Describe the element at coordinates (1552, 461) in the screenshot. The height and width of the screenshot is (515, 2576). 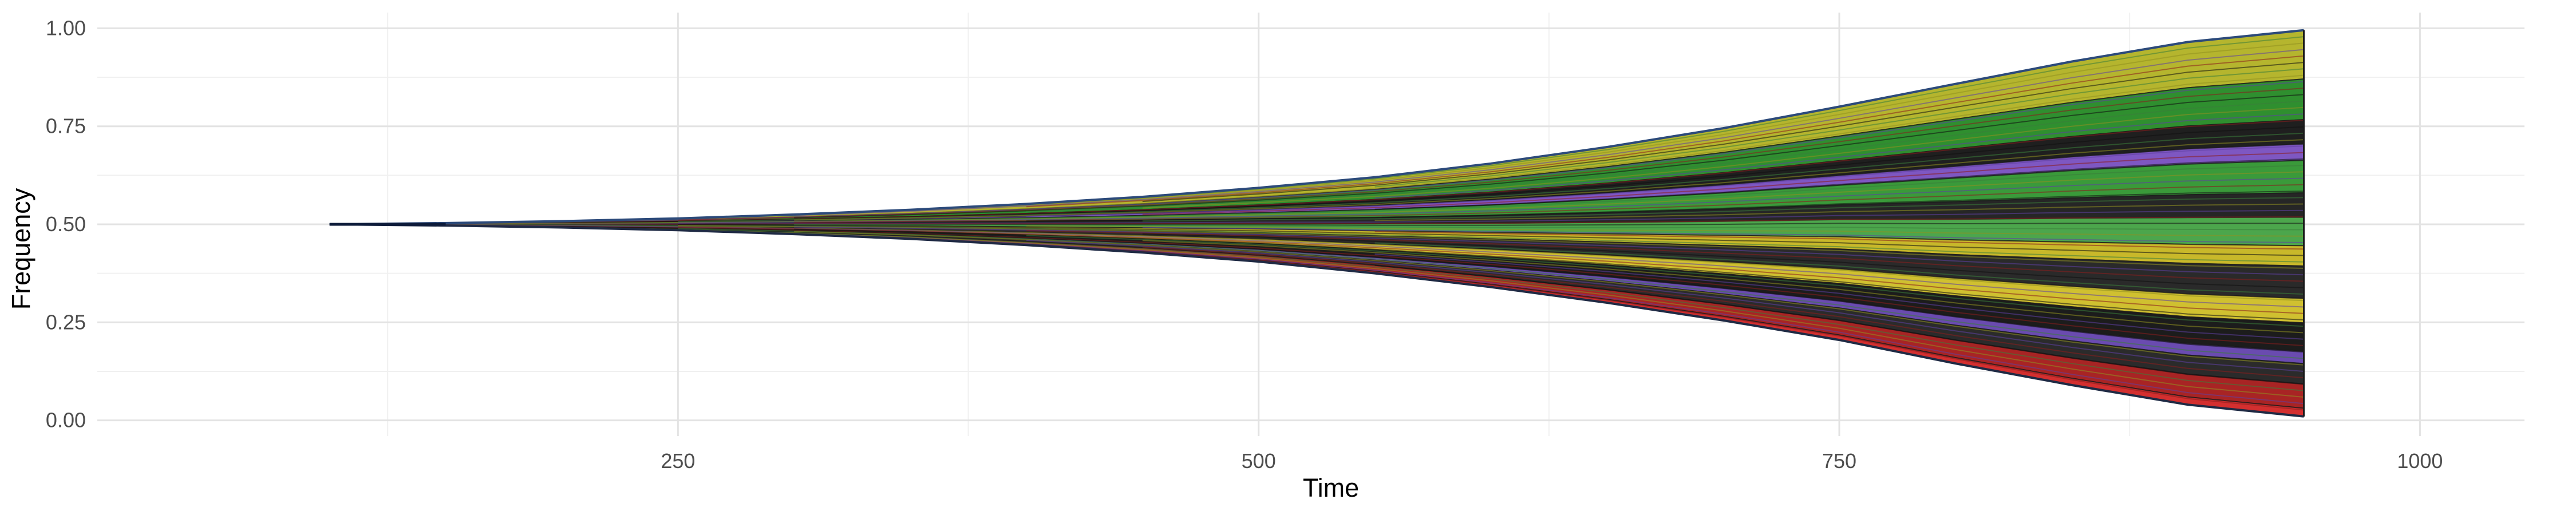
I see `x-axis-ticks: 250 500 750 1000` at that location.